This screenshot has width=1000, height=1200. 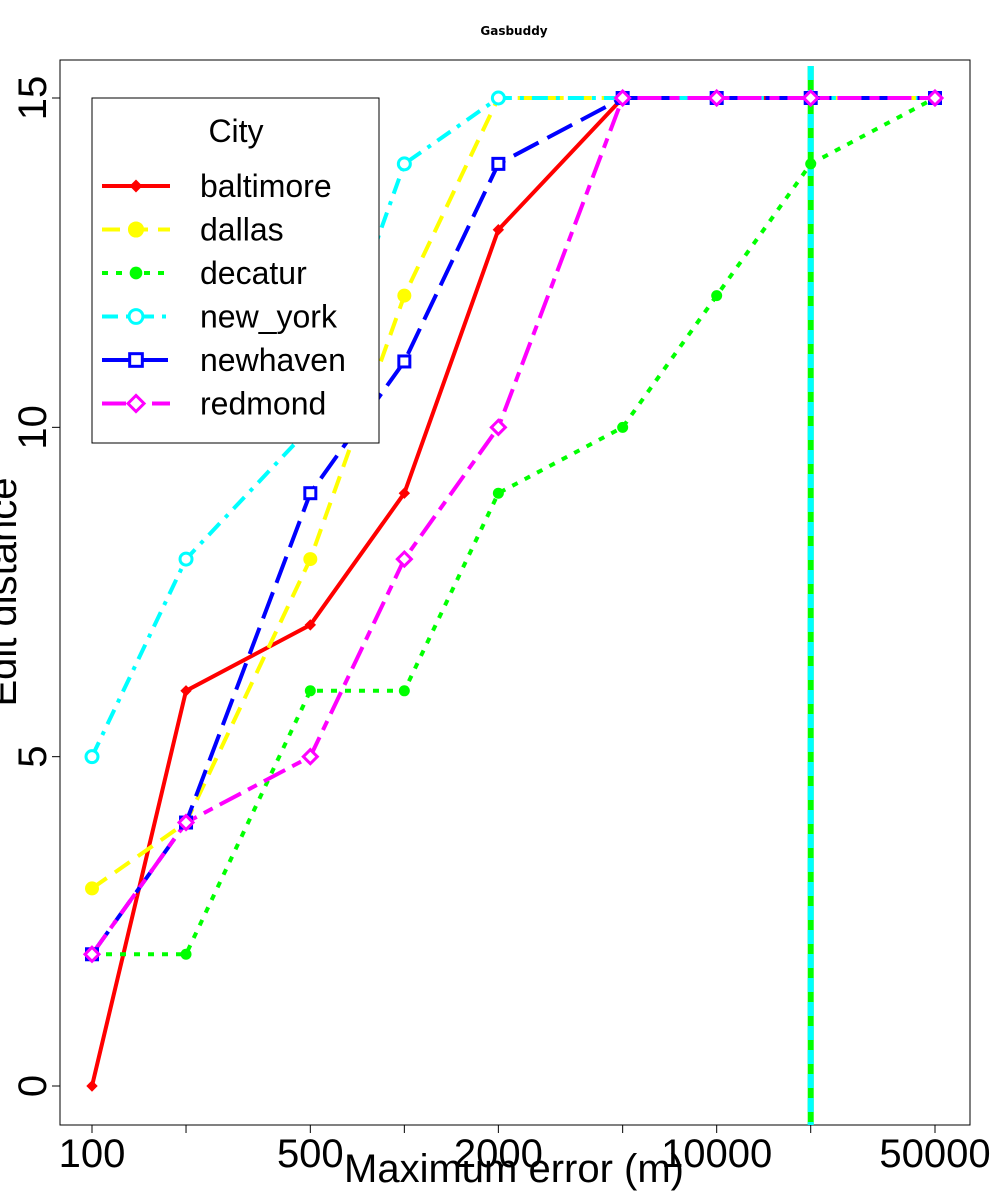 What do you see at coordinates (242, 230) in the screenshot?
I see `legend-label-dallas: dallas` at bounding box center [242, 230].